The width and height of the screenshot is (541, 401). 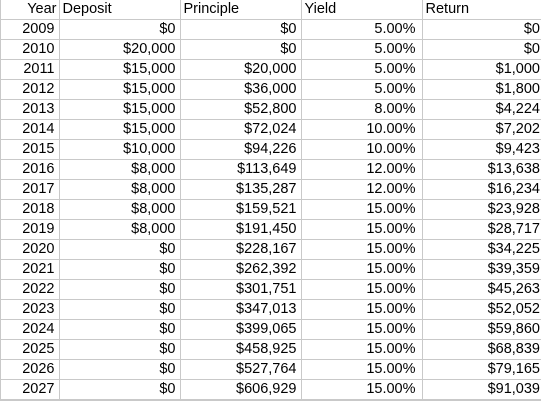 What do you see at coordinates (120, 10) in the screenshot?
I see `header-cell-deposit: Deposit` at bounding box center [120, 10].